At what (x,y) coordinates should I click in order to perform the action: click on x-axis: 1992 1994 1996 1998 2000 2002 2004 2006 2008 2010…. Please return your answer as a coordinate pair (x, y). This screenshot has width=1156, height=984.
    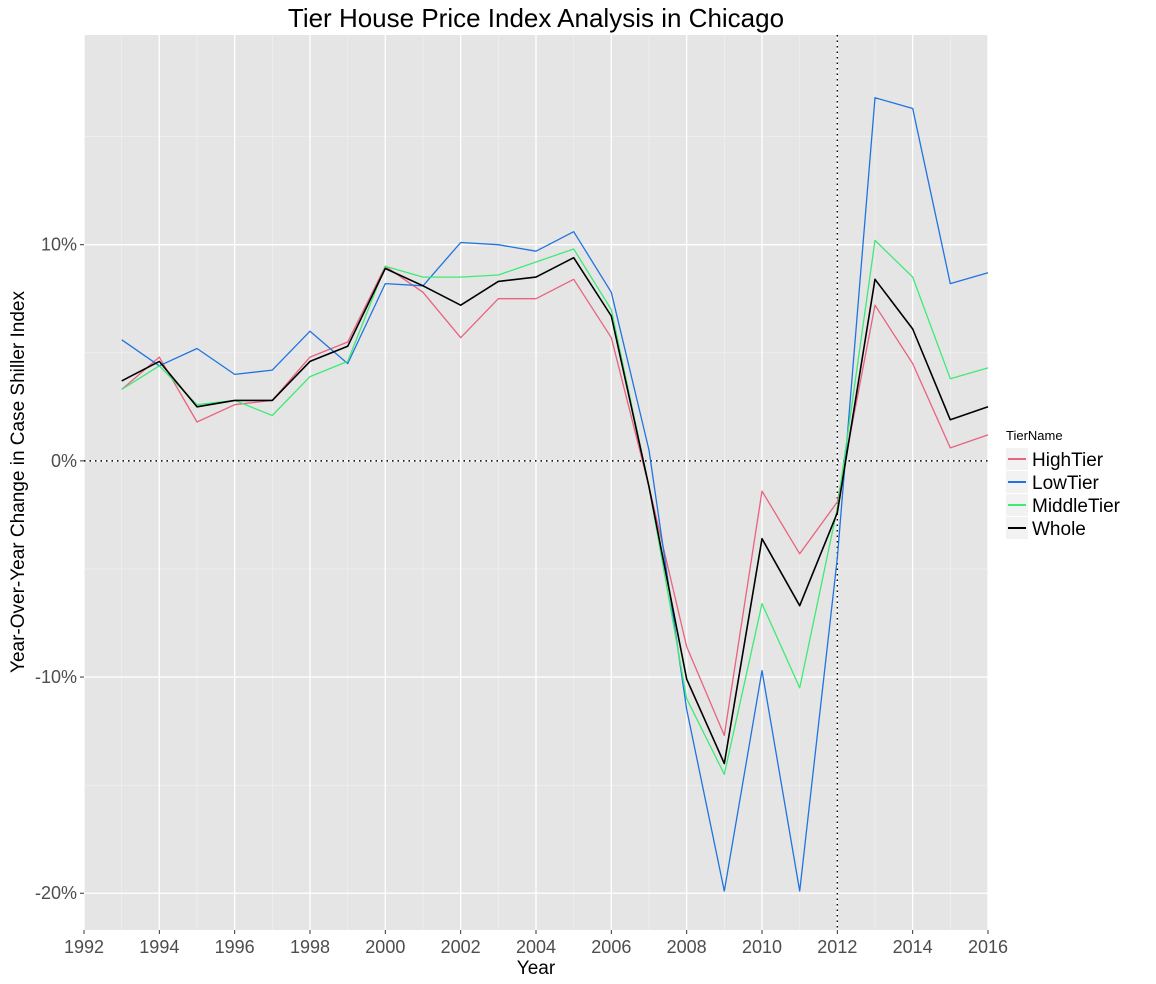
    Looking at the image, I should click on (536, 943).